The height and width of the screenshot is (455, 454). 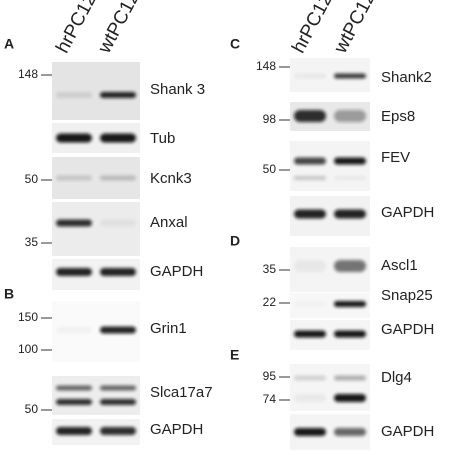 What do you see at coordinates (270, 119) in the screenshot?
I see `marker-label: 98` at bounding box center [270, 119].